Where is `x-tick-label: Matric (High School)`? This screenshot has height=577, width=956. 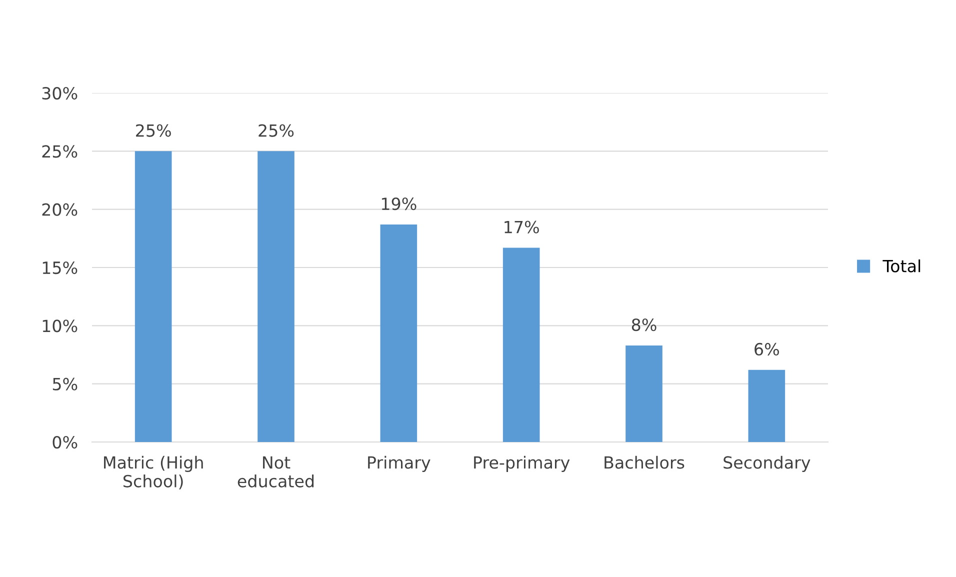 x-tick-label: Matric (High School) is located at coordinates (153, 473).